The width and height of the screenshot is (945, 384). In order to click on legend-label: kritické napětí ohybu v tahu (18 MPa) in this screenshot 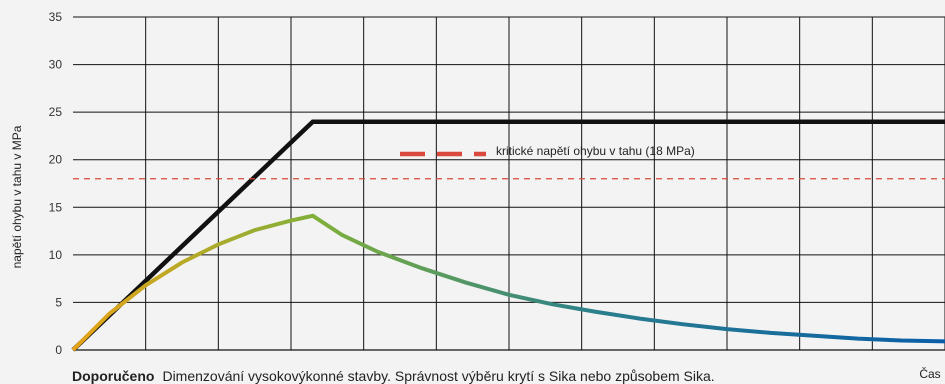, I will do `click(595, 151)`.